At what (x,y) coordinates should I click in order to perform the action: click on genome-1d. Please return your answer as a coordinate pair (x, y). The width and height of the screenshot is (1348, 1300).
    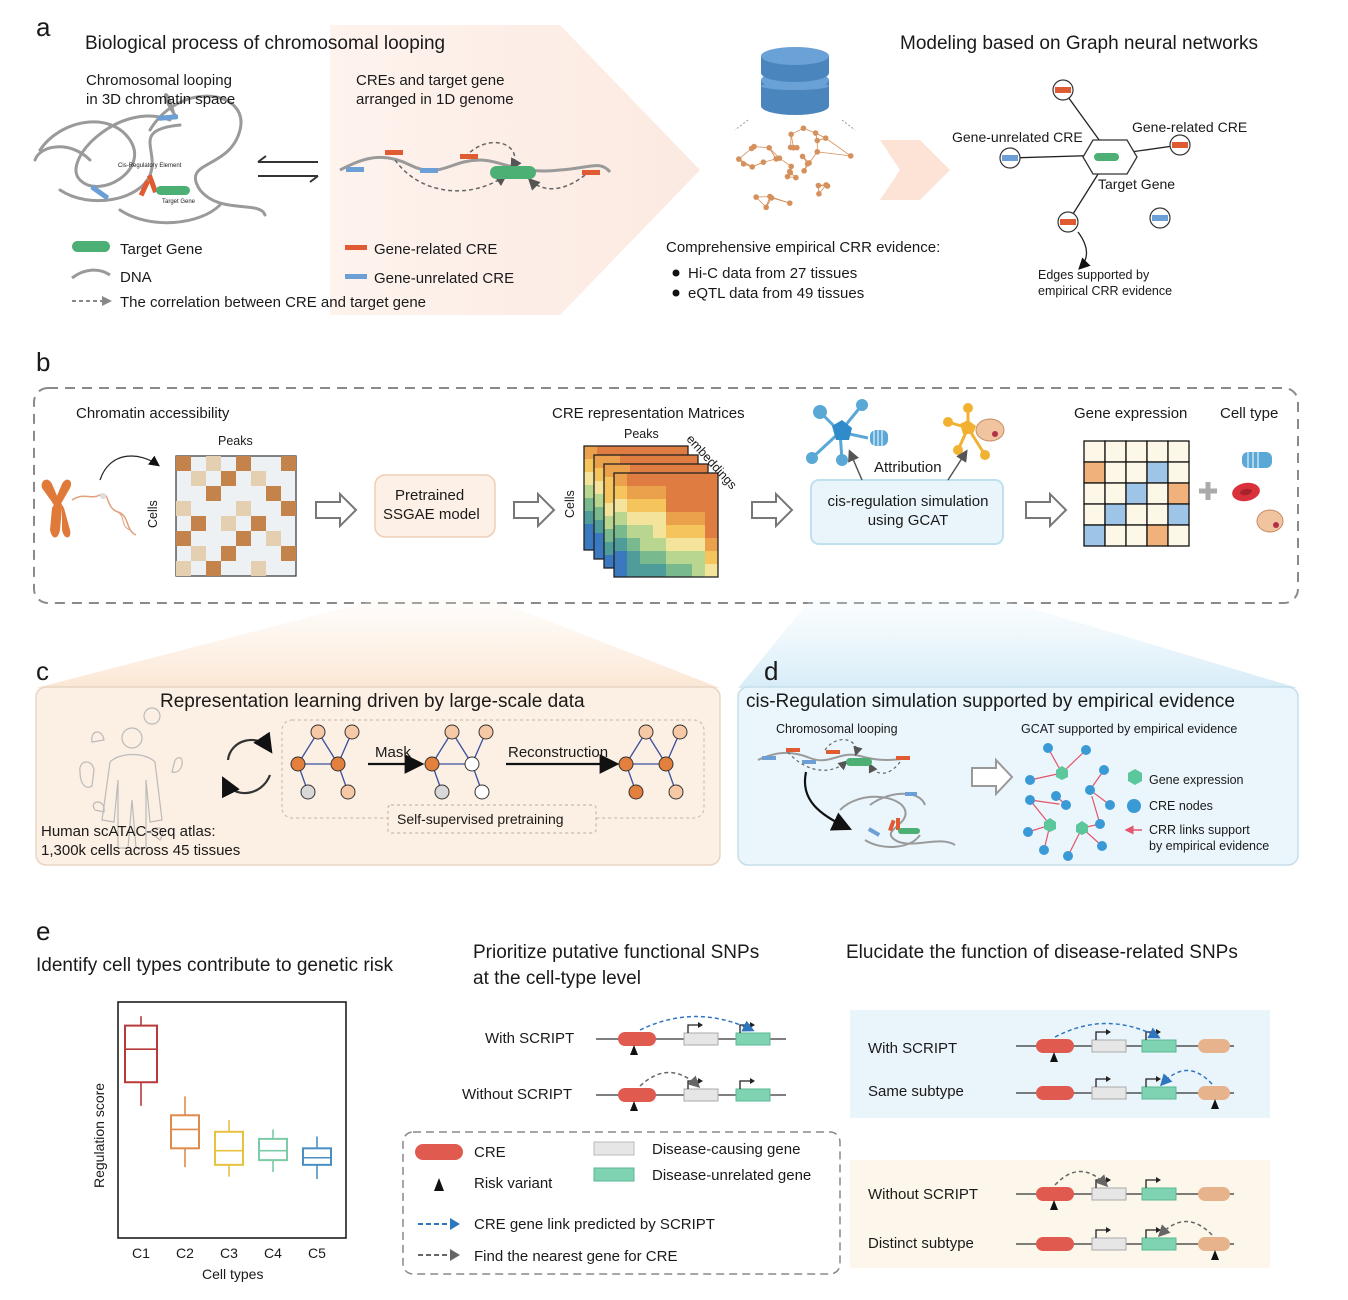
    Looking at the image, I should click on (475, 164).